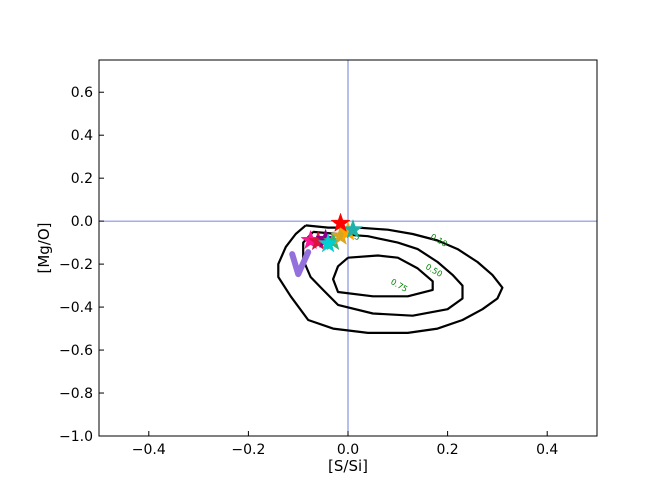  What do you see at coordinates (348, 466) in the screenshot?
I see `x-axis-label: [S/Si]` at bounding box center [348, 466].